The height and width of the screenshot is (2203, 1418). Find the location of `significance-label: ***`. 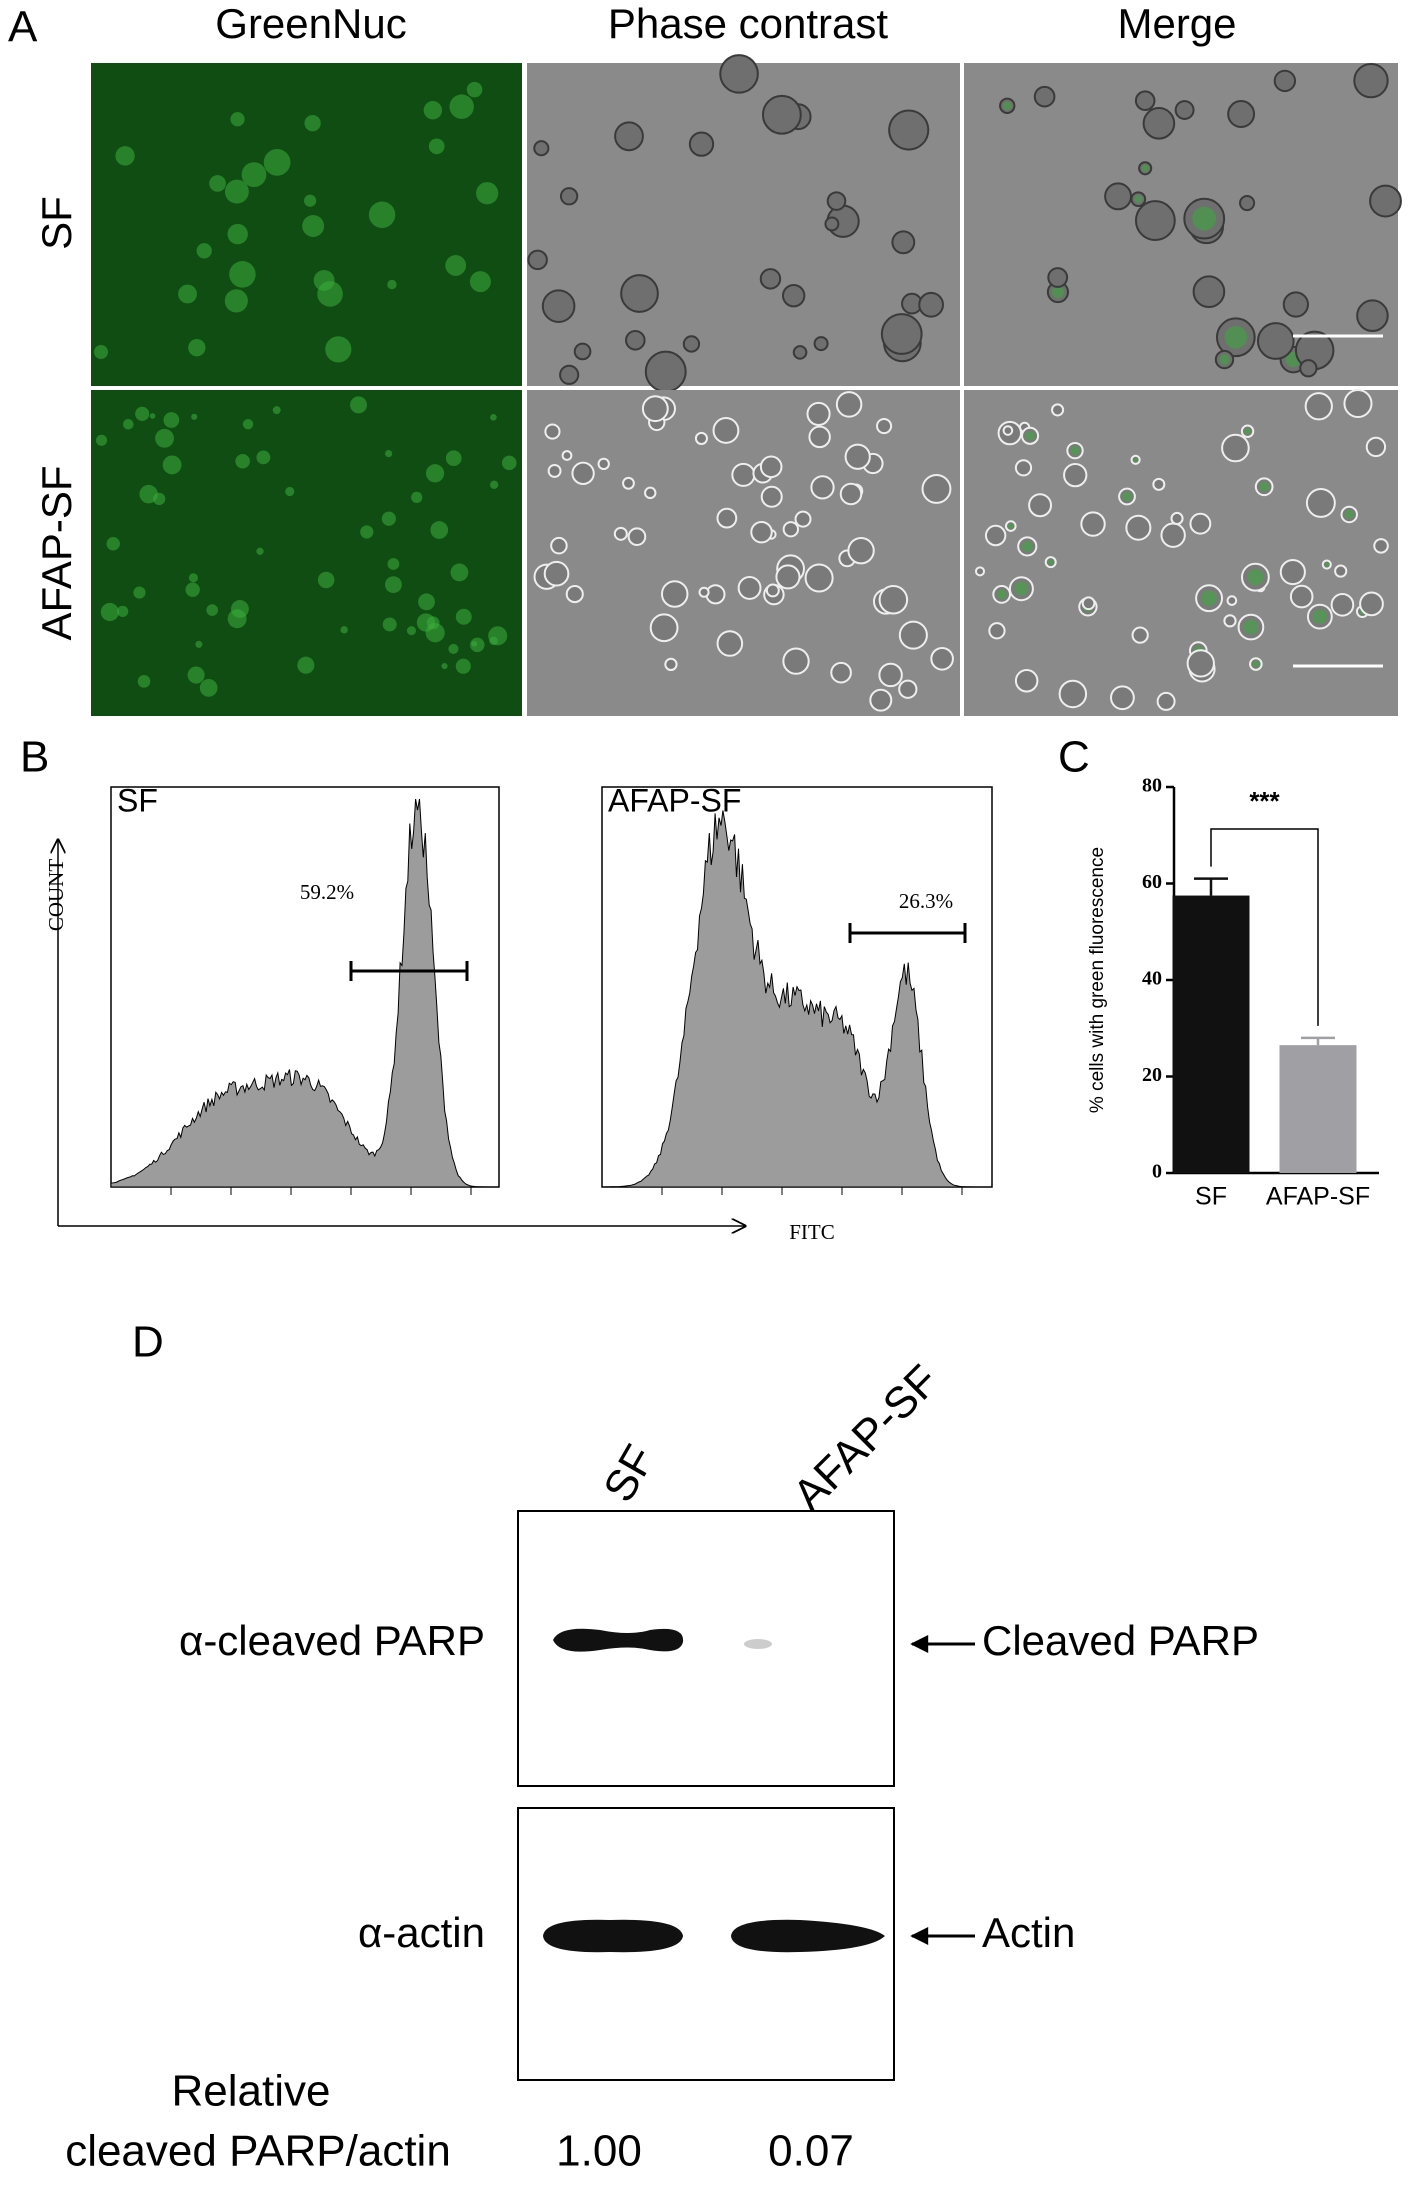

significance-label: *** is located at coordinates (1264, 801).